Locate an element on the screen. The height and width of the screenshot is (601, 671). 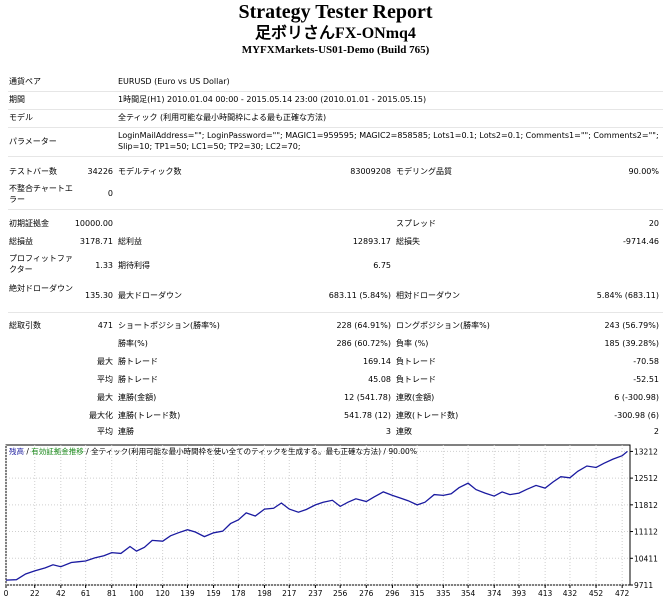
model-value: 全ティック (利用可能な最小時間枠による最も正確な方法) is located at coordinates (222, 117).